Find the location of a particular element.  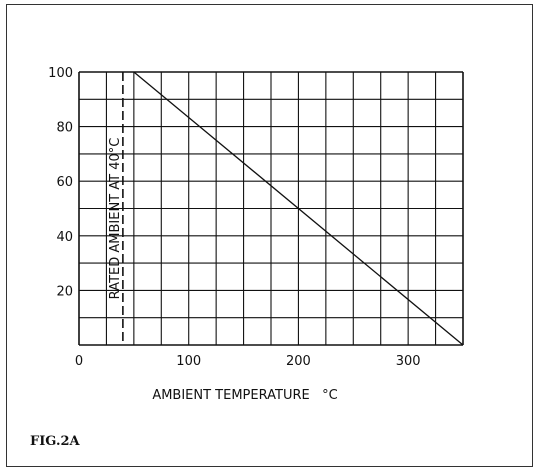

y-tick-label: 100 is located at coordinates (60, 73).